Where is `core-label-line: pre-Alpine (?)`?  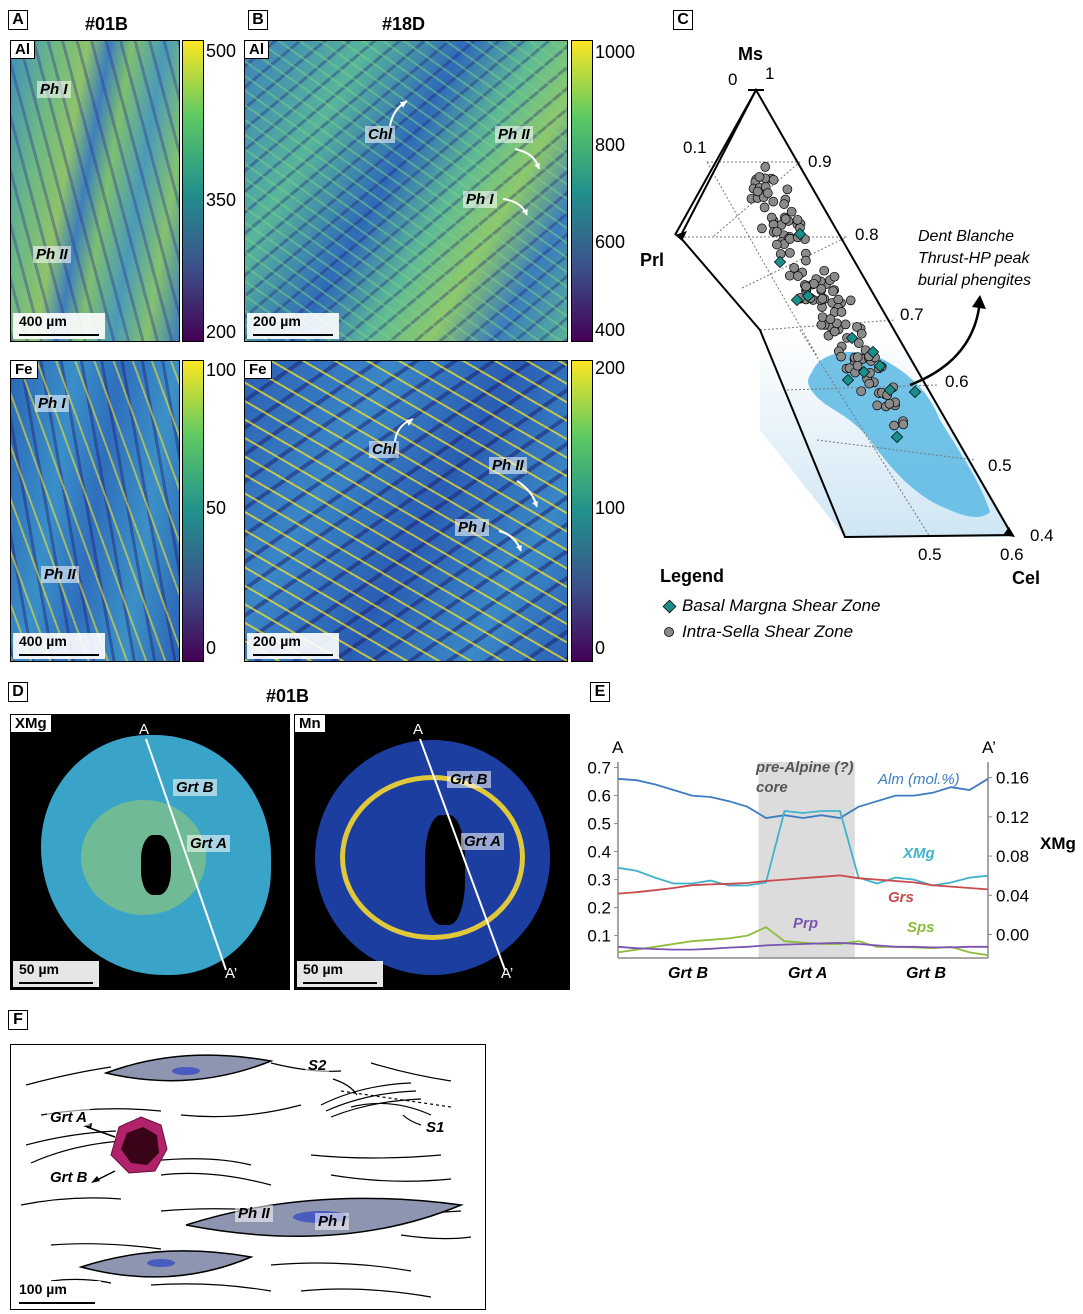
core-label-line: pre-Alpine (?) is located at coordinates (805, 767).